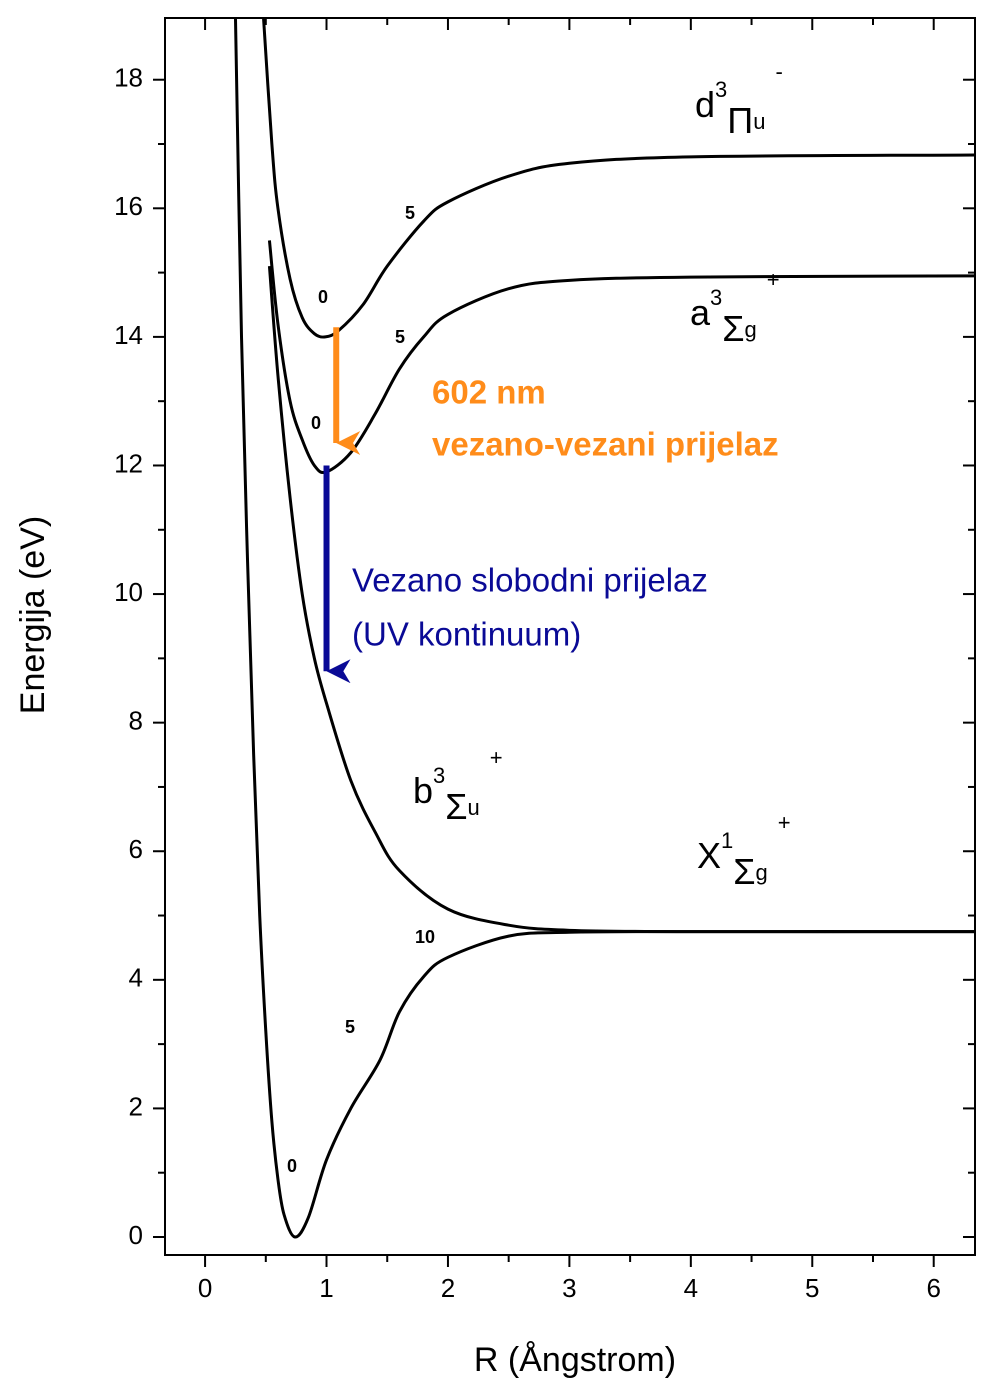  Describe the element at coordinates (425, 937) in the screenshot. I see `annotation: 10` at that location.